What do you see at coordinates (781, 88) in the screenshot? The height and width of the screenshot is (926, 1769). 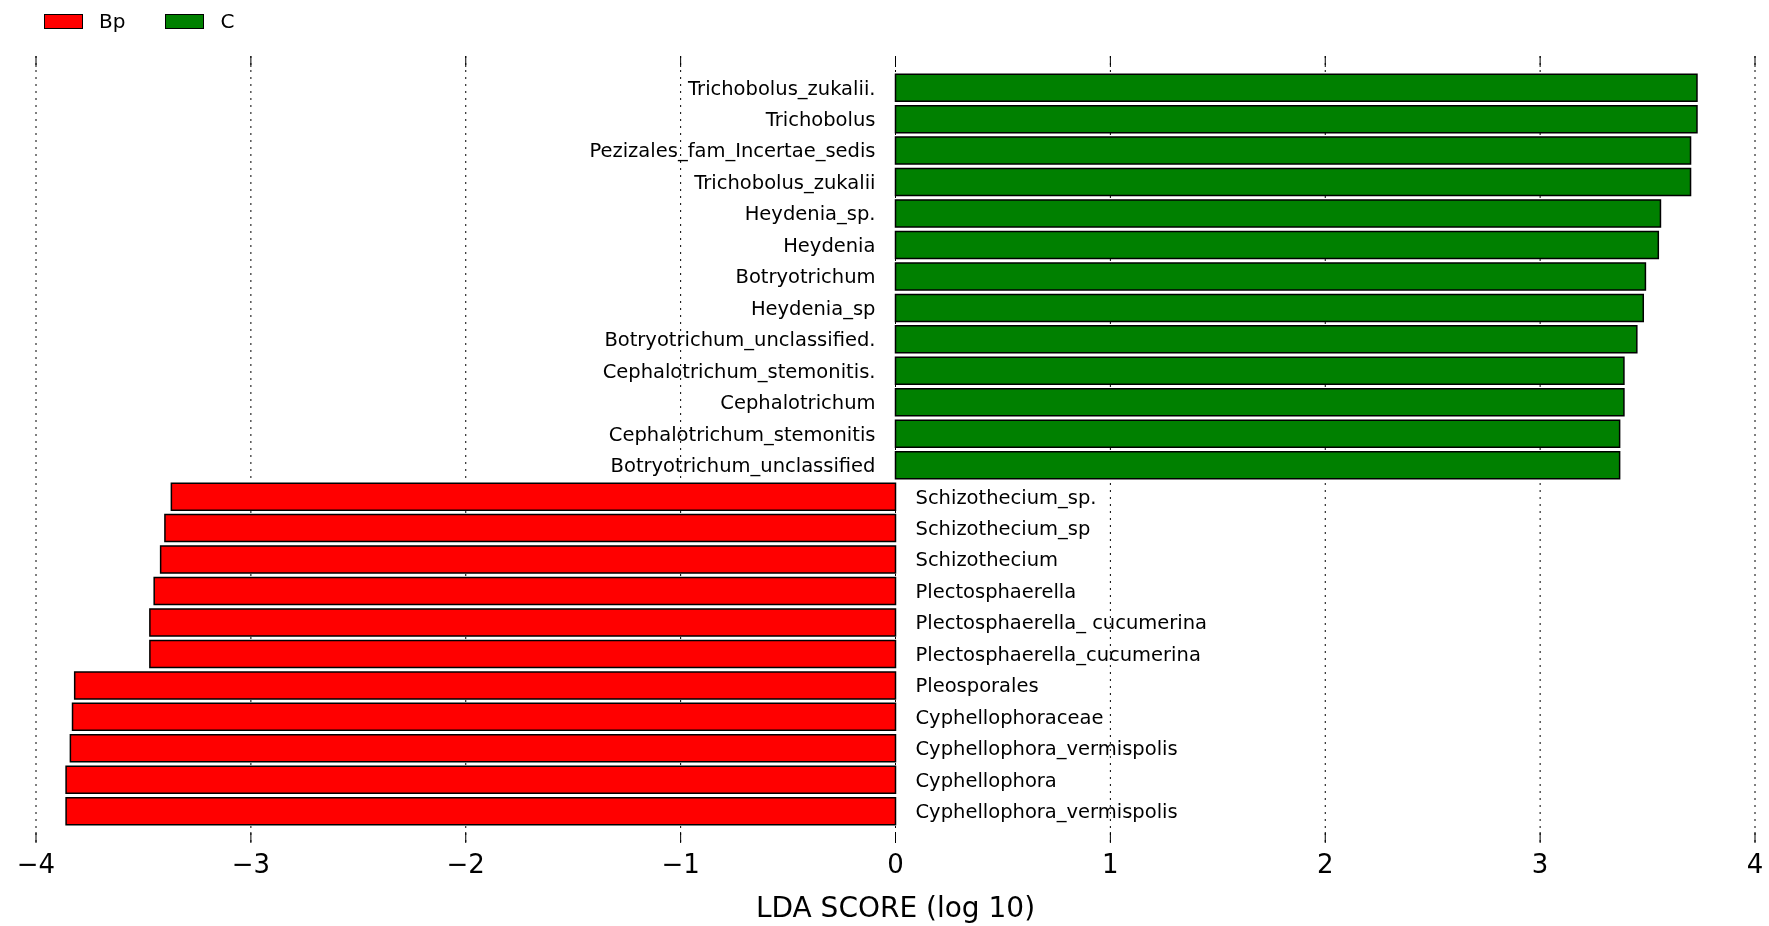 I see `y-tick-label: Trichobolus_zukalii.` at bounding box center [781, 88].